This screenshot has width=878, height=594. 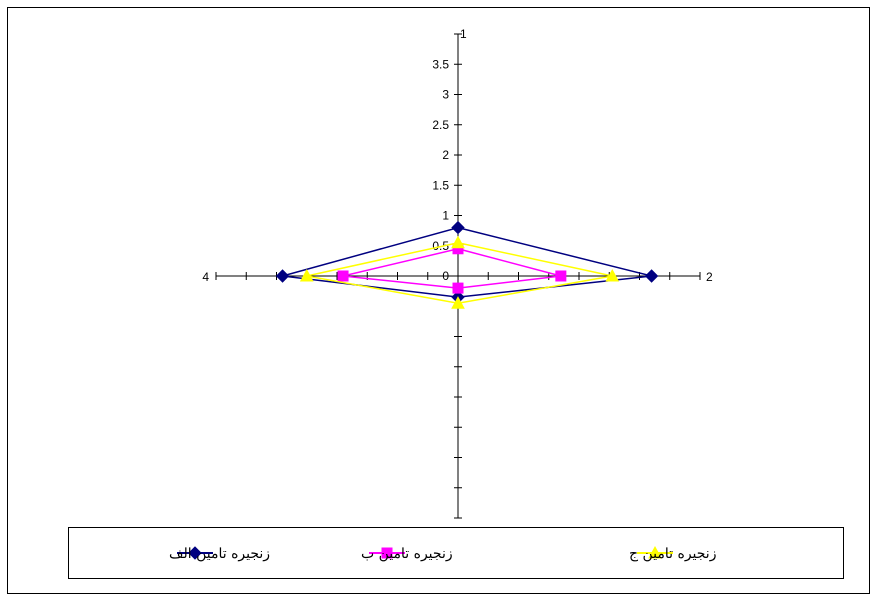 I want to click on tick-label: 2, so click(x=445, y=155).